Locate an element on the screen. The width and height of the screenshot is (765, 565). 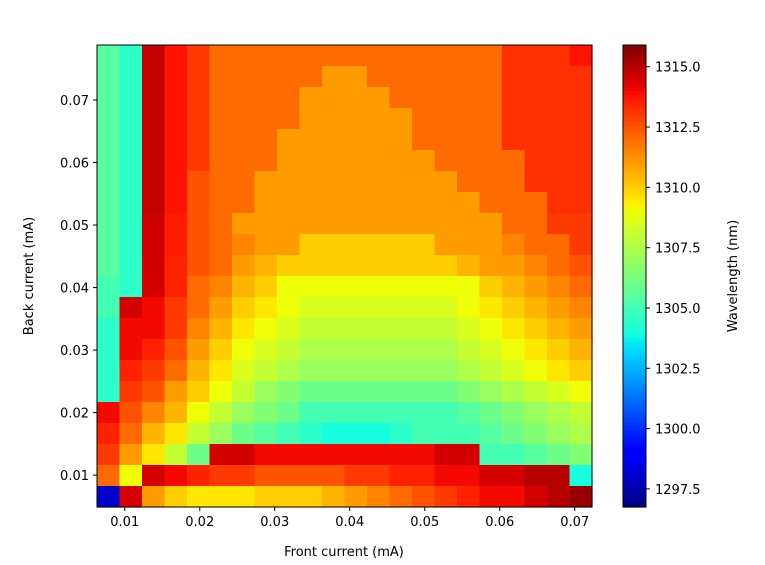
y-axis-label: Back current (mA) is located at coordinates (29, 276).